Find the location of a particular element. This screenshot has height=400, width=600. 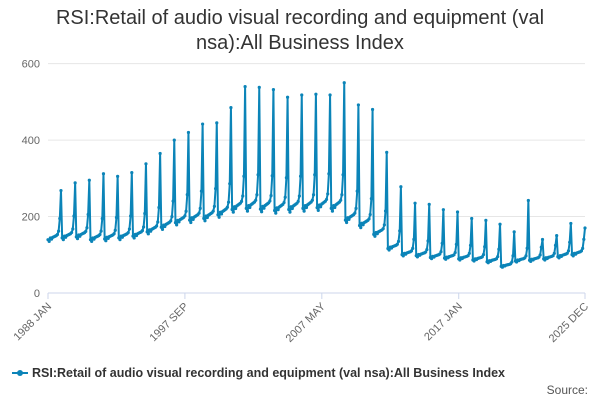

y-tick-label: 0 is located at coordinates (37, 294).